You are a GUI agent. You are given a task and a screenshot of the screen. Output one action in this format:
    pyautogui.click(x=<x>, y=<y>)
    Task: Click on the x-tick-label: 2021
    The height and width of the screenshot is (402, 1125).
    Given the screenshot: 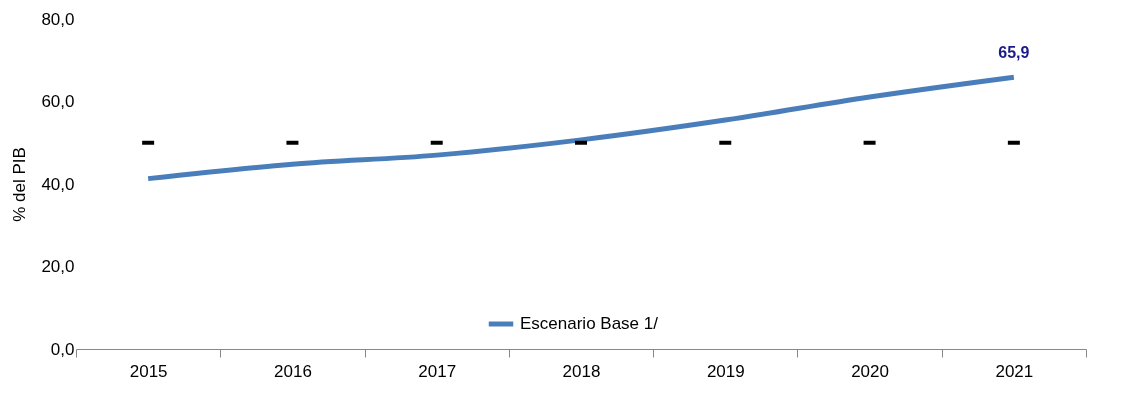 What is the action you would take?
    pyautogui.click(x=1014, y=371)
    